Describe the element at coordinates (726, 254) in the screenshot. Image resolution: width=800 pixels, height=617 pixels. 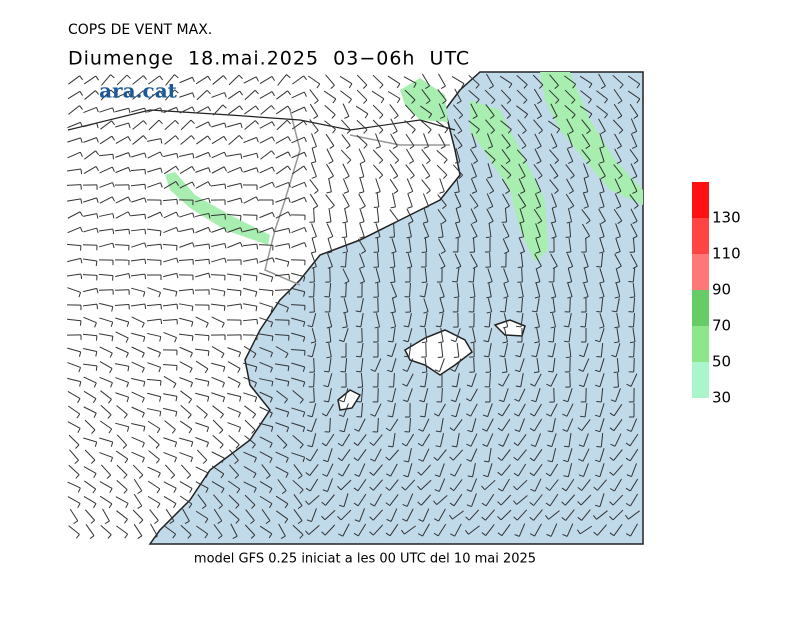
I see `colorbar-label: 110` at that location.